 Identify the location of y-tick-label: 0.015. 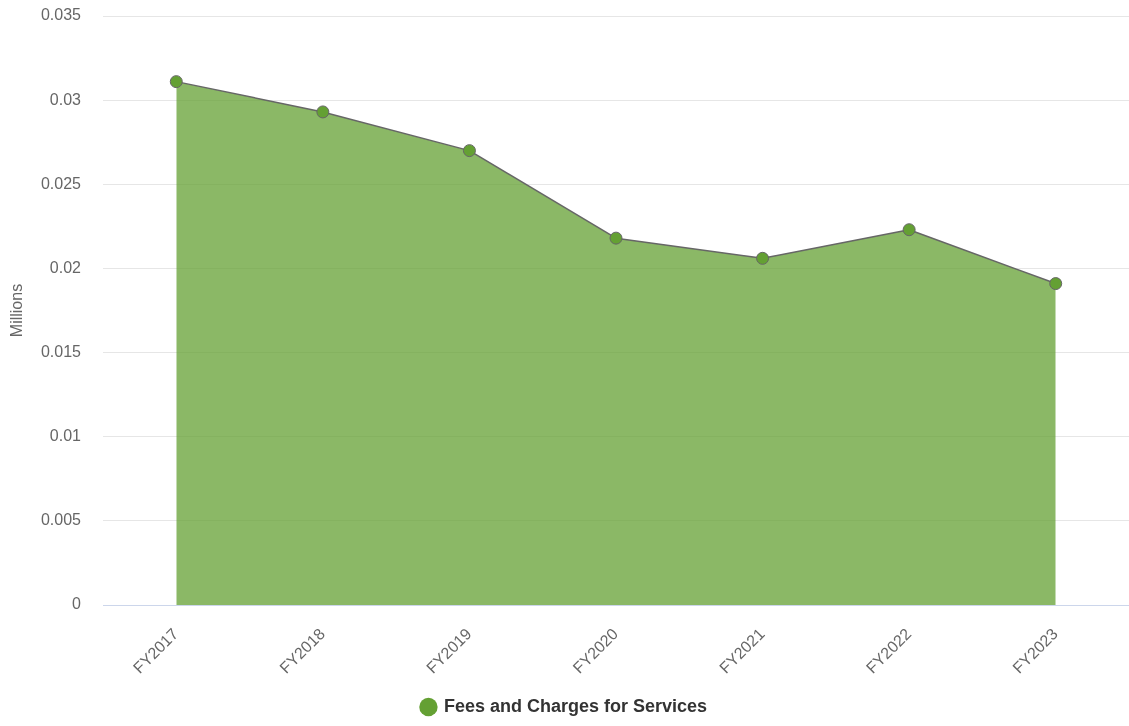
(61, 351).